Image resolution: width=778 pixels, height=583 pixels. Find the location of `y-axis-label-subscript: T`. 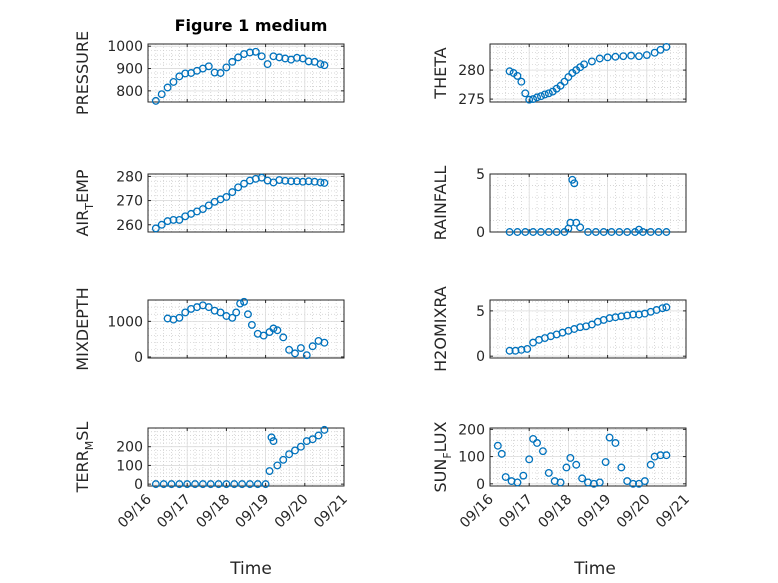

y-axis-label-subscript: T is located at coordinates (89, 207).